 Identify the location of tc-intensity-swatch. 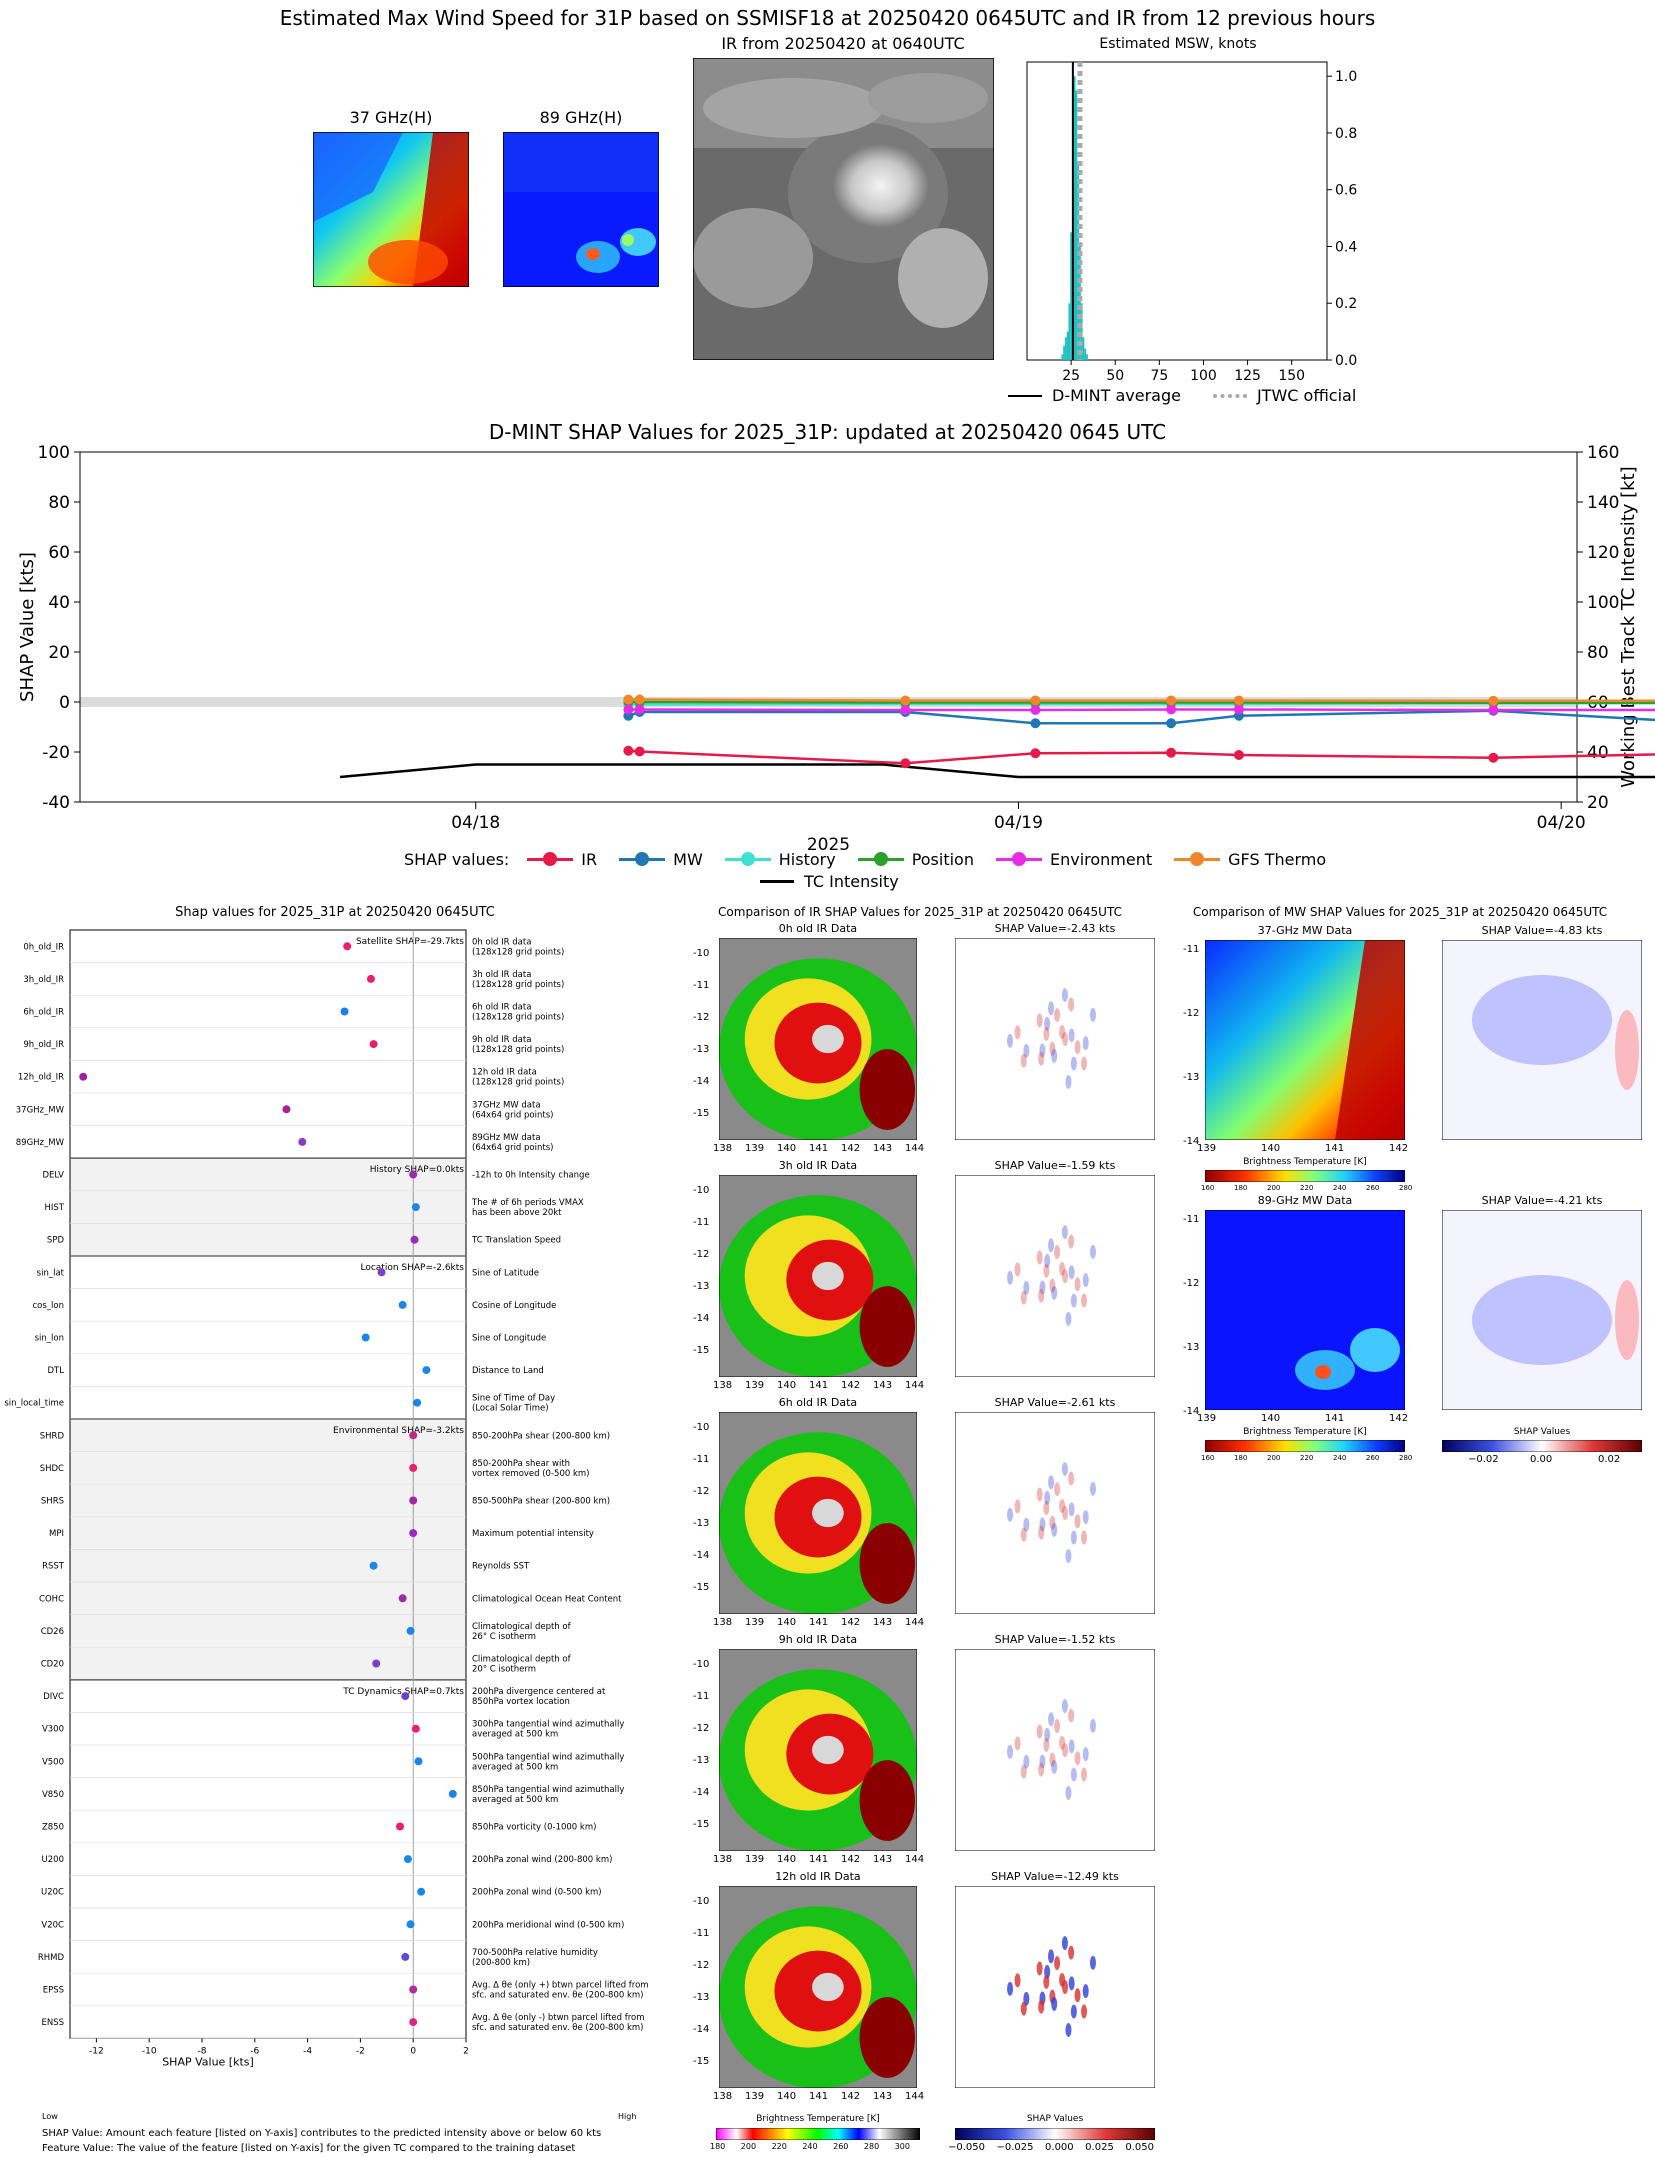
(777, 881).